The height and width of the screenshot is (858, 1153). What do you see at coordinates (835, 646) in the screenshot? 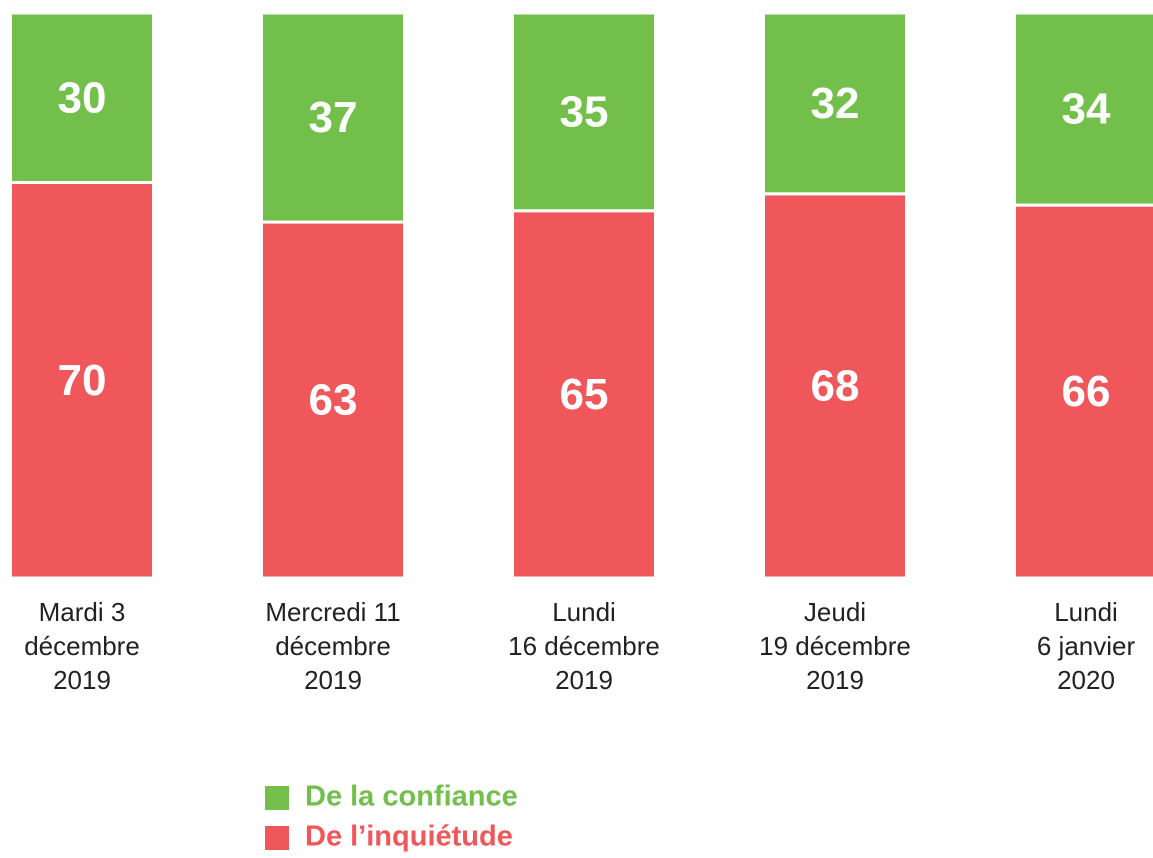
I see `x-tick-label: 19 décembre` at bounding box center [835, 646].